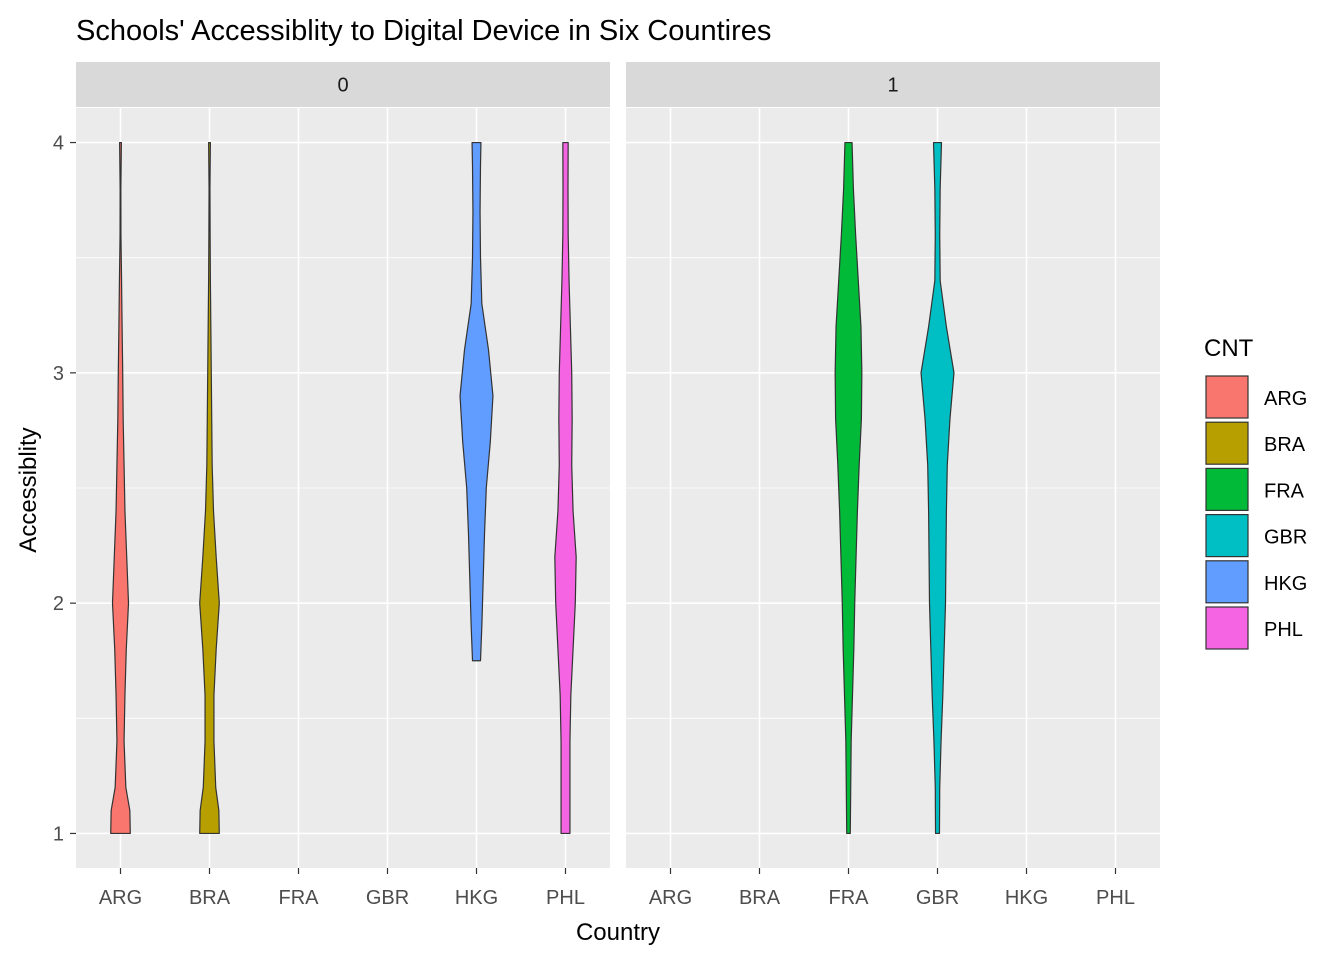 The image size is (1344, 960). Describe the element at coordinates (1227, 535) in the screenshot. I see `legend-key-gbr` at that location.